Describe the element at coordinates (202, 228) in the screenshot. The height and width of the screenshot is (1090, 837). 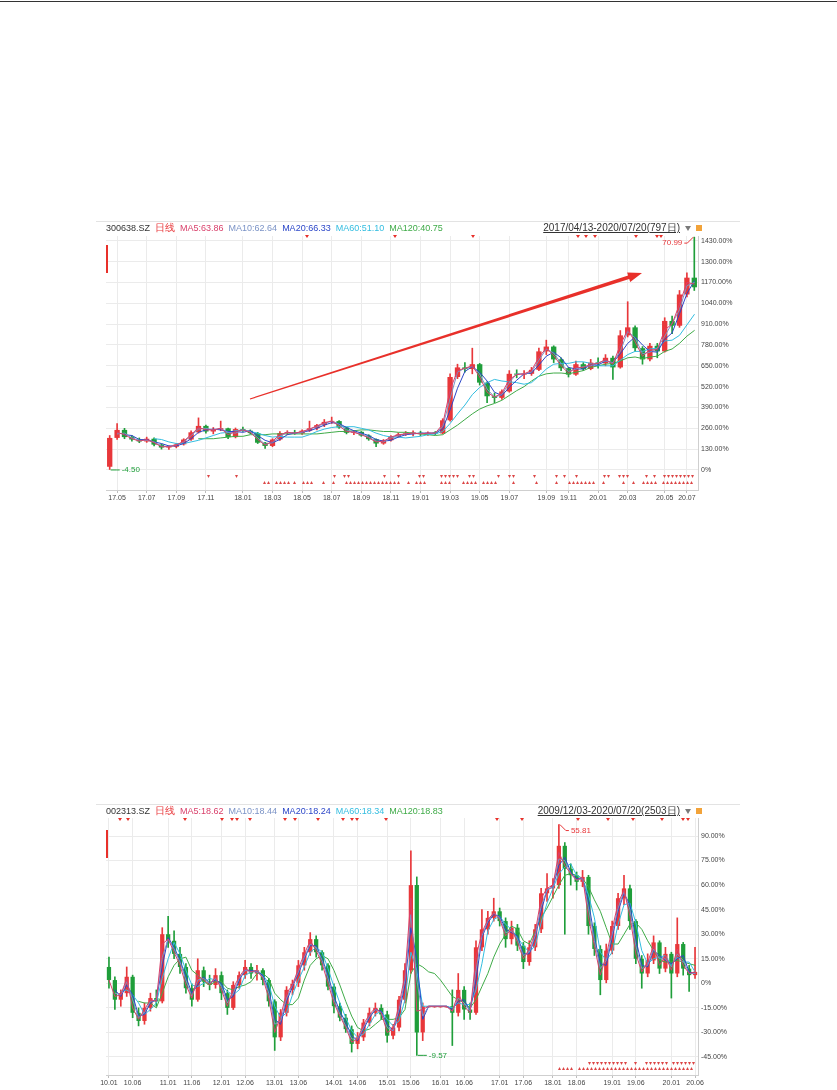
I see `text: MA5:63.86` at that location.